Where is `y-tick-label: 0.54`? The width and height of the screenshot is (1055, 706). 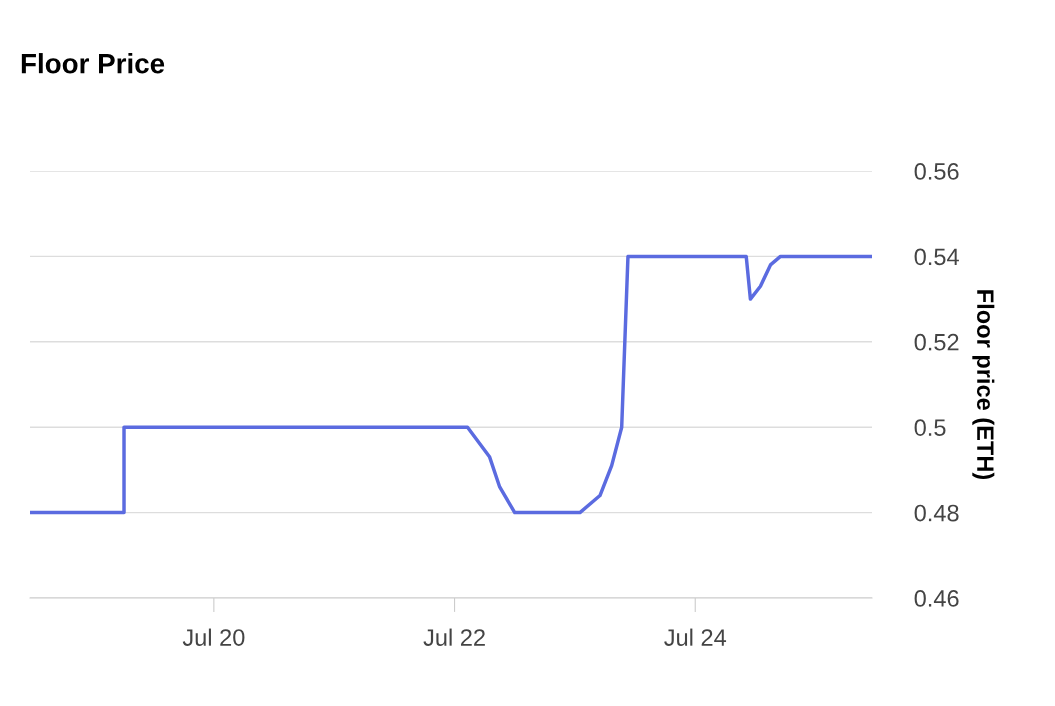
y-tick-label: 0.54 is located at coordinates (936, 257).